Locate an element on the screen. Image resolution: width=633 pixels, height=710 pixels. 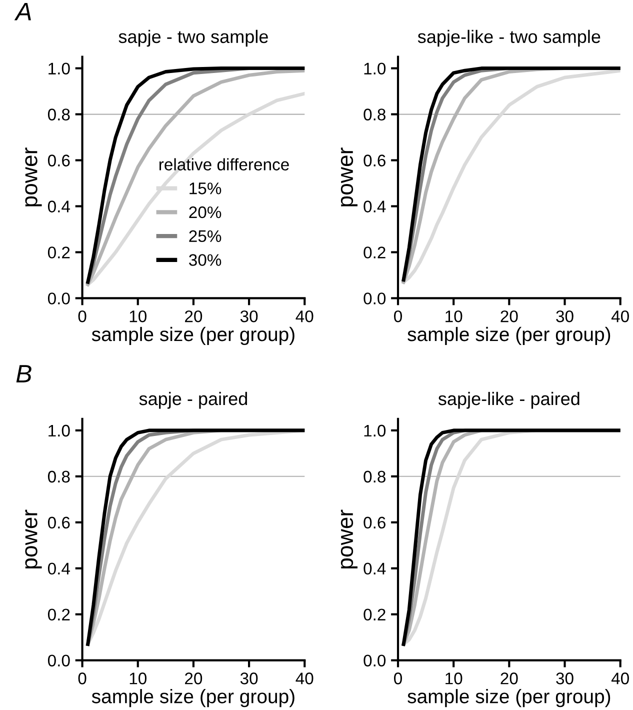
legend-label: 15% is located at coordinates (206, 188).